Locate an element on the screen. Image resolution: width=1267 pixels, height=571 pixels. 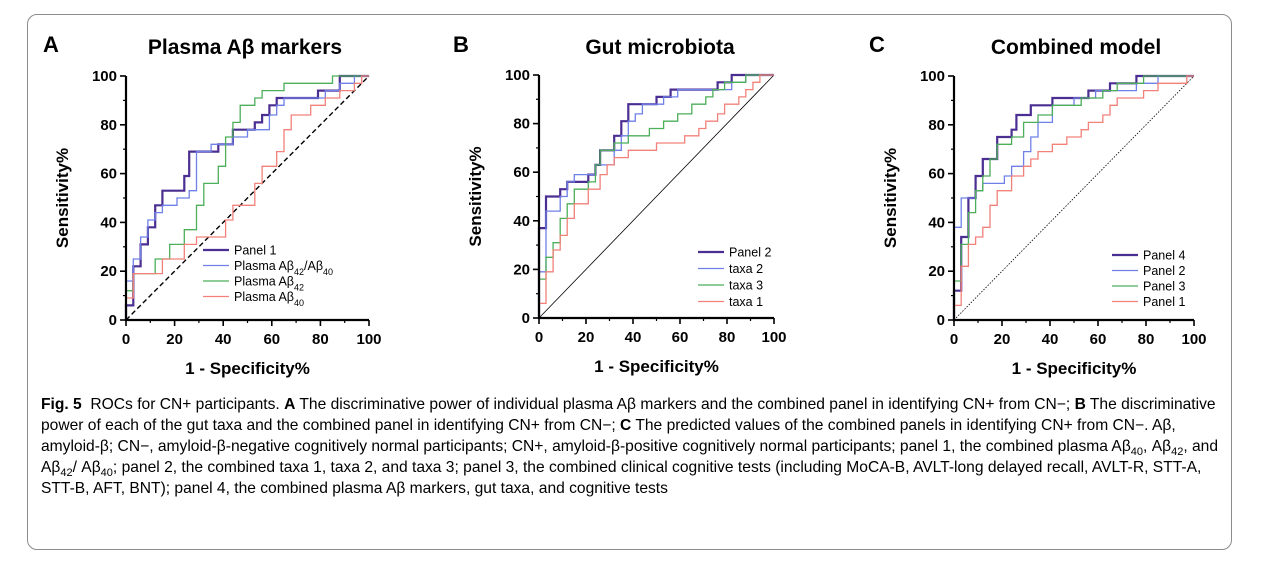
legend-label: taxa 1 is located at coordinates (746, 302).